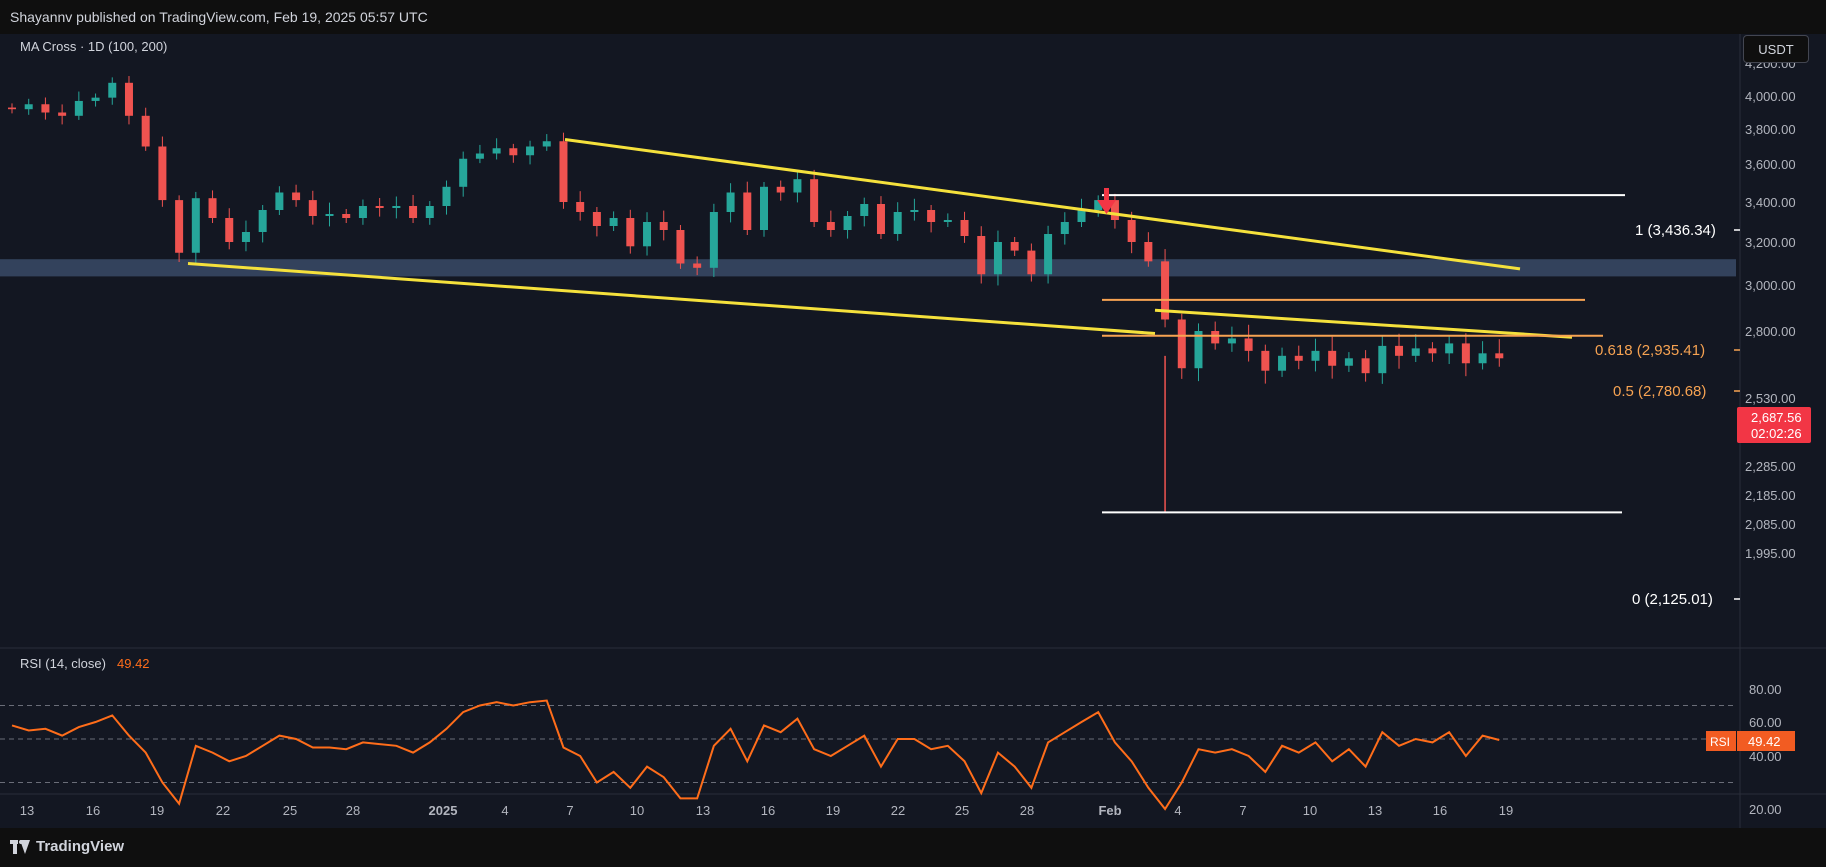 The height and width of the screenshot is (867, 1826). I want to click on lower-trendline, so click(671, 298).